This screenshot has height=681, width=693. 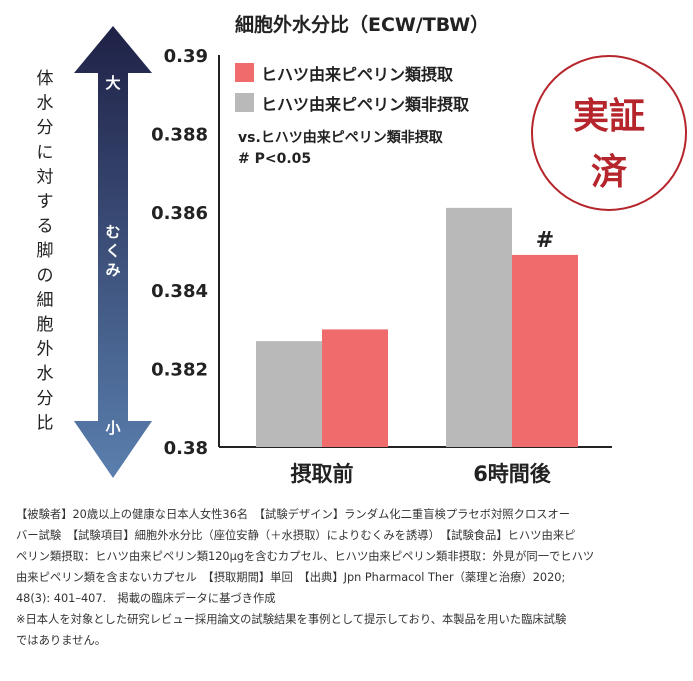 What do you see at coordinates (179, 291) in the screenshot?
I see `y-tick-label: 0.384` at bounding box center [179, 291].